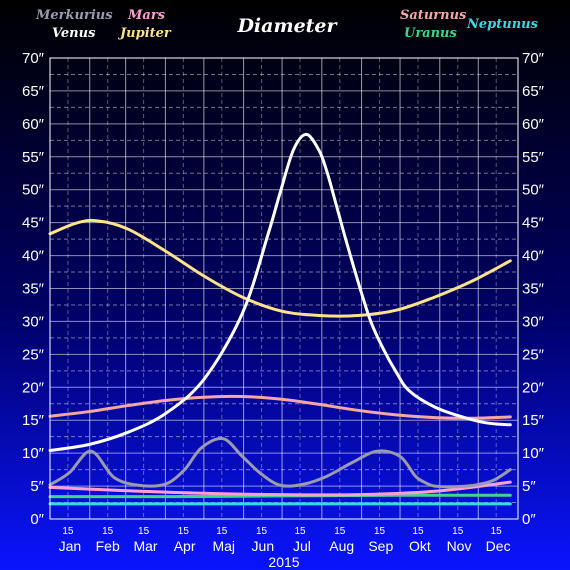 The image size is (570, 570). I want to click on x-month-label: Jun, so click(263, 546).